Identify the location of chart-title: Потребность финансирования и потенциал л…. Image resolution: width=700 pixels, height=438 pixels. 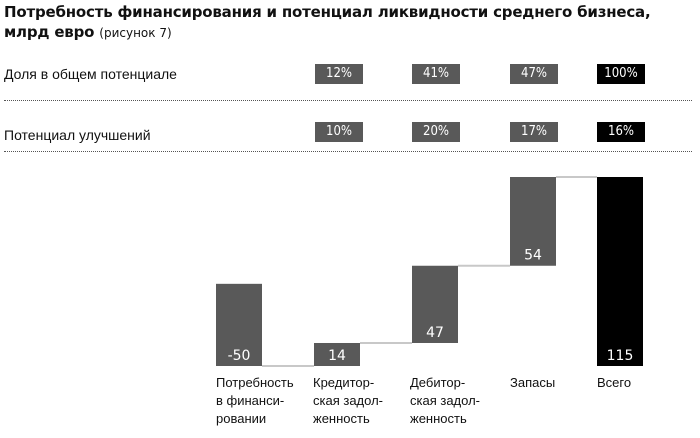
(349, 22).